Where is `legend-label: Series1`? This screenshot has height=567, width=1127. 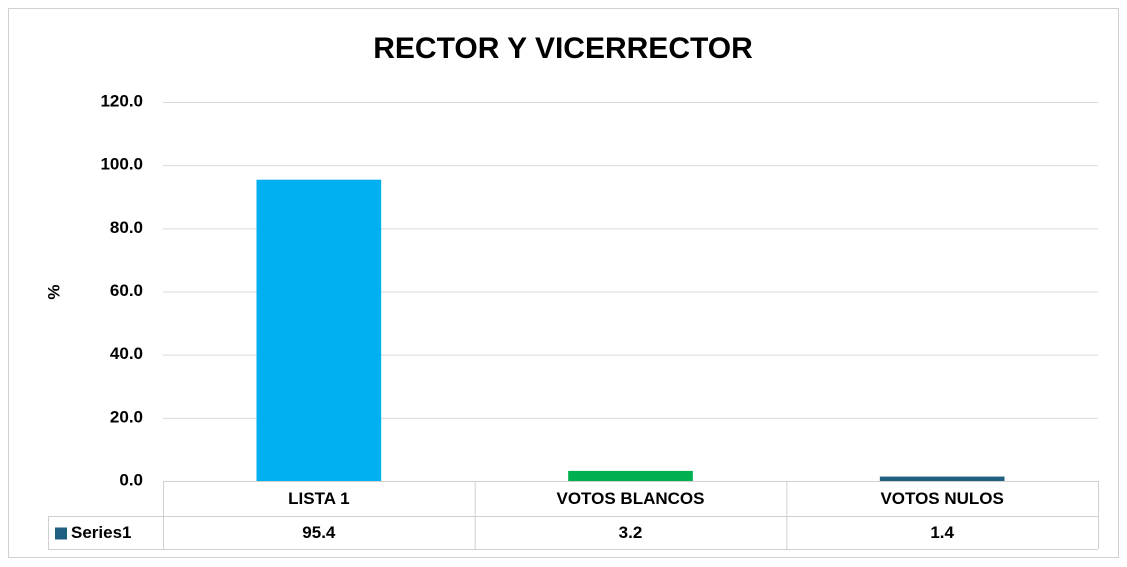
legend-label: Series1 is located at coordinates (101, 532).